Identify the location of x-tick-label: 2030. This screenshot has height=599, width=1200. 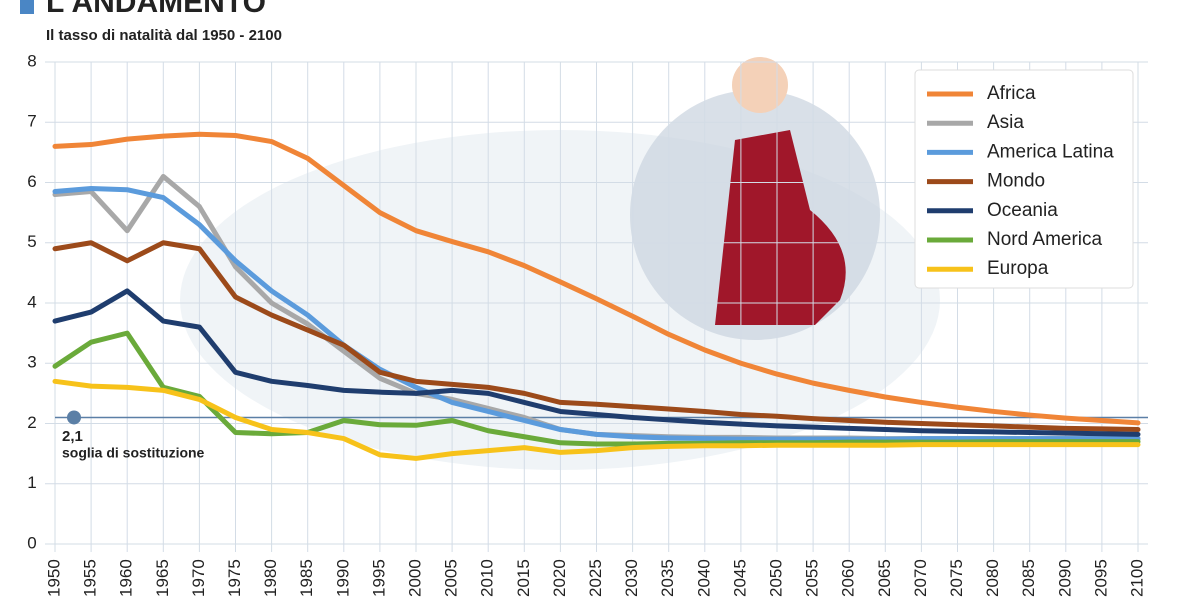
(631, 578).